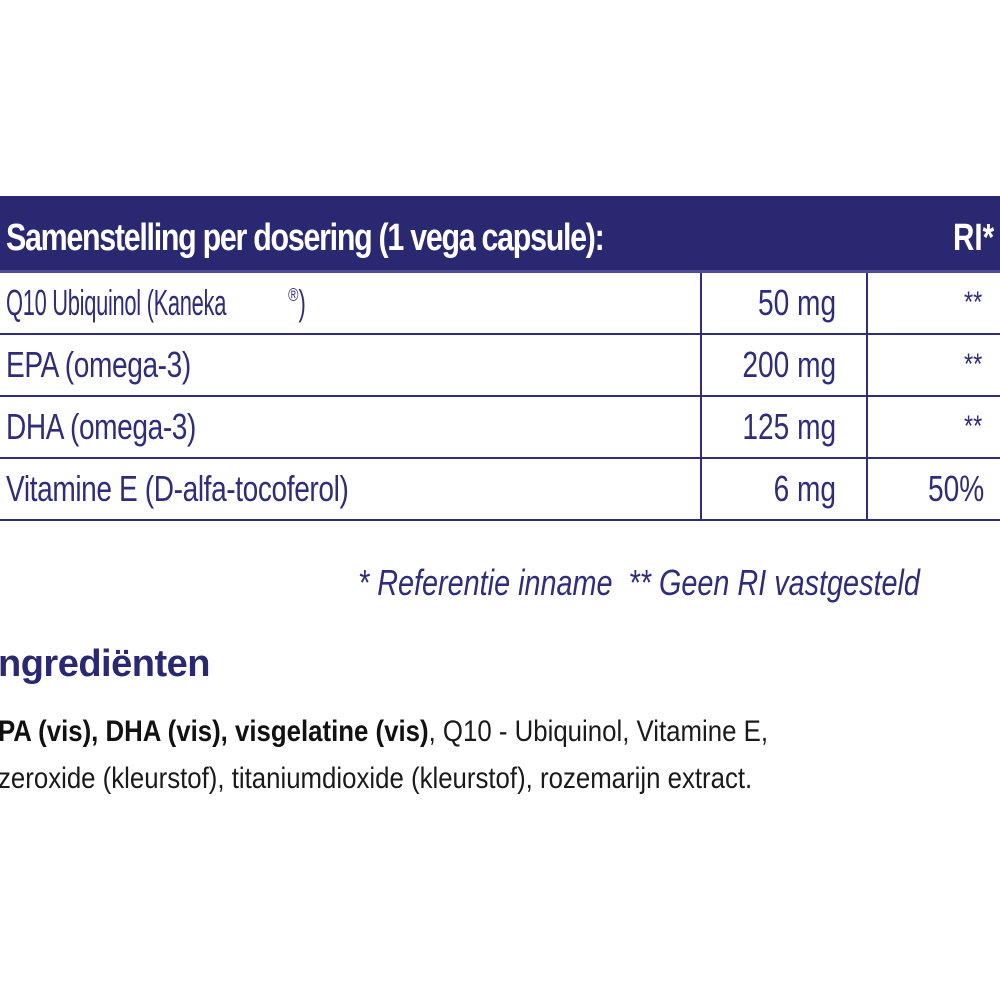  What do you see at coordinates (500, 366) in the screenshot?
I see `table-row: EPA (omega-3) 200 mg **` at bounding box center [500, 366].